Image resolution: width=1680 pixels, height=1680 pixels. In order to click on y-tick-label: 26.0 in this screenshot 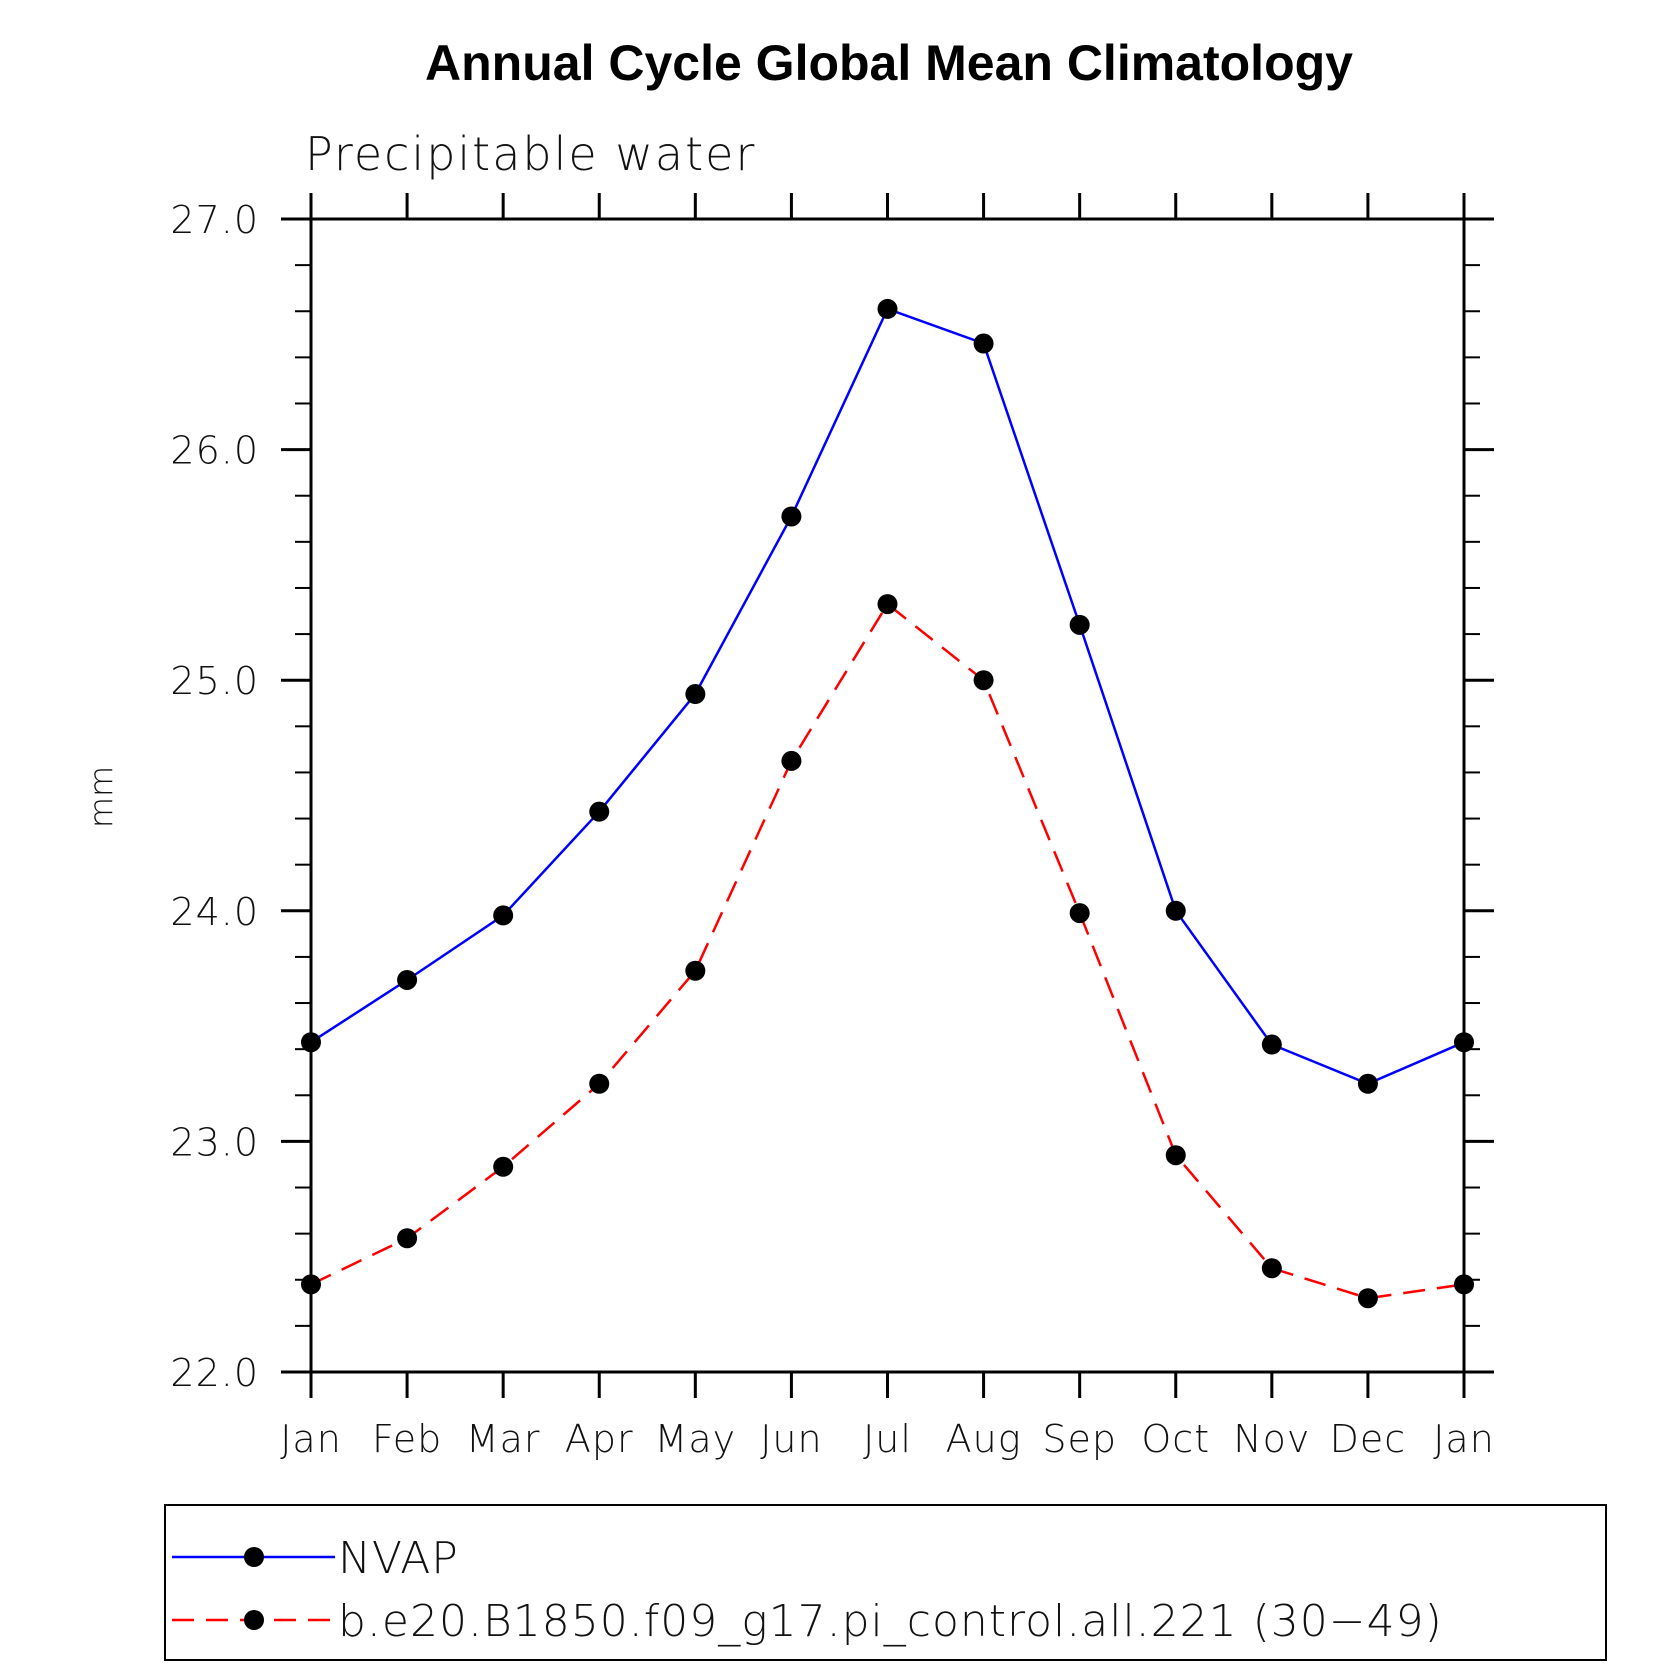, I will do `click(214, 451)`.